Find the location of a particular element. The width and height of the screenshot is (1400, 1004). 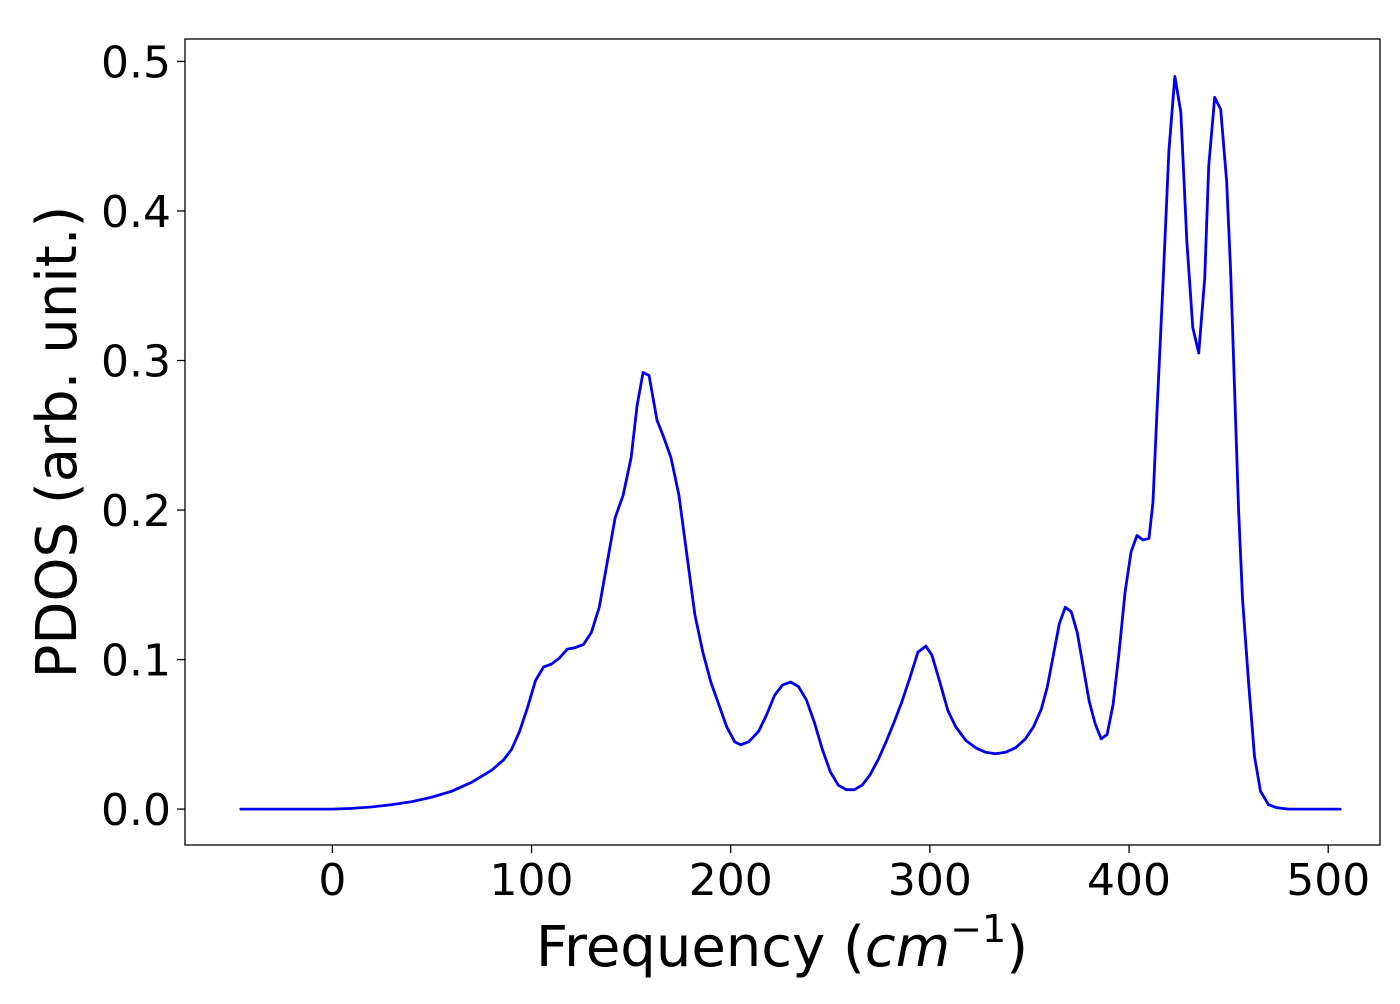

x-tick-label: 400 is located at coordinates (1129, 880).